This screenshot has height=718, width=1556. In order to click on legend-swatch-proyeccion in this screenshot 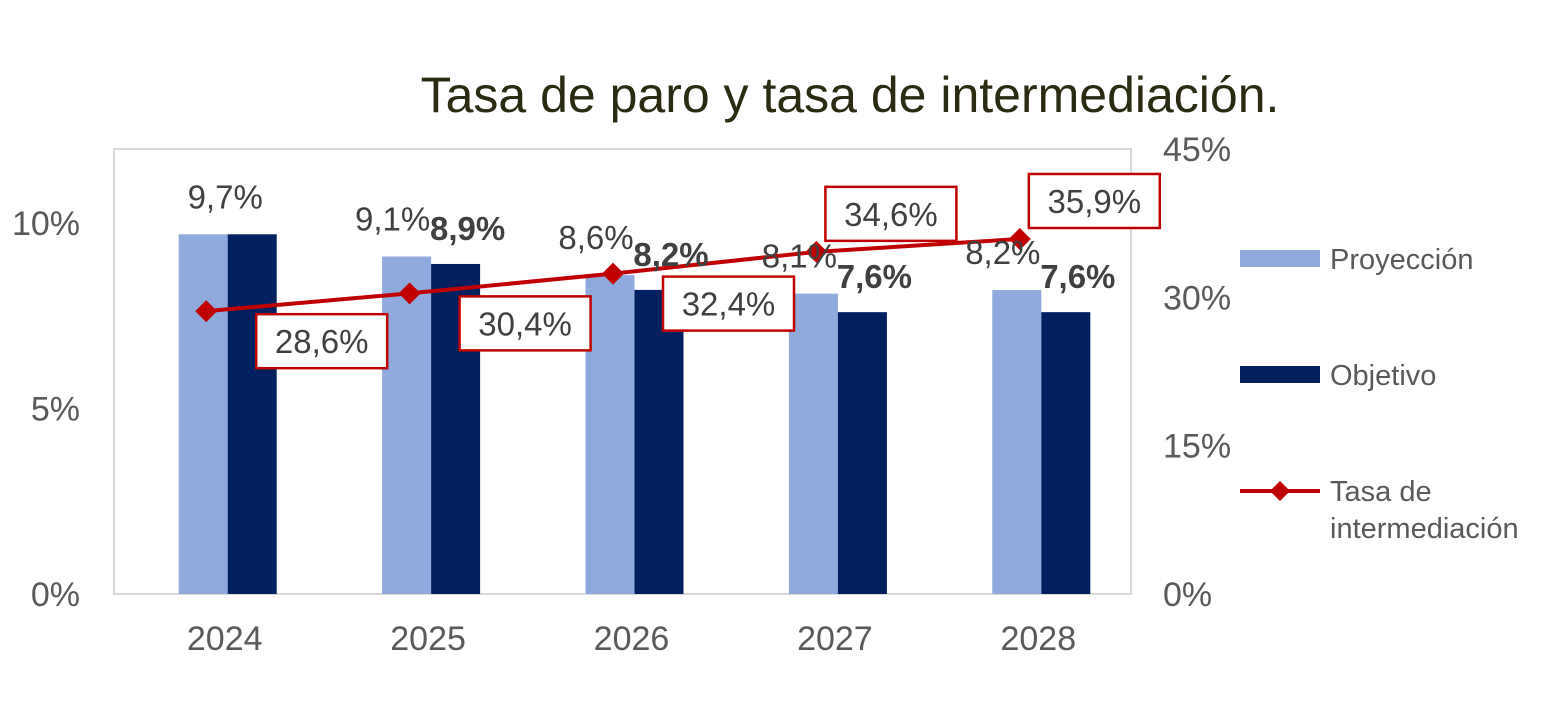, I will do `click(1280, 258)`.